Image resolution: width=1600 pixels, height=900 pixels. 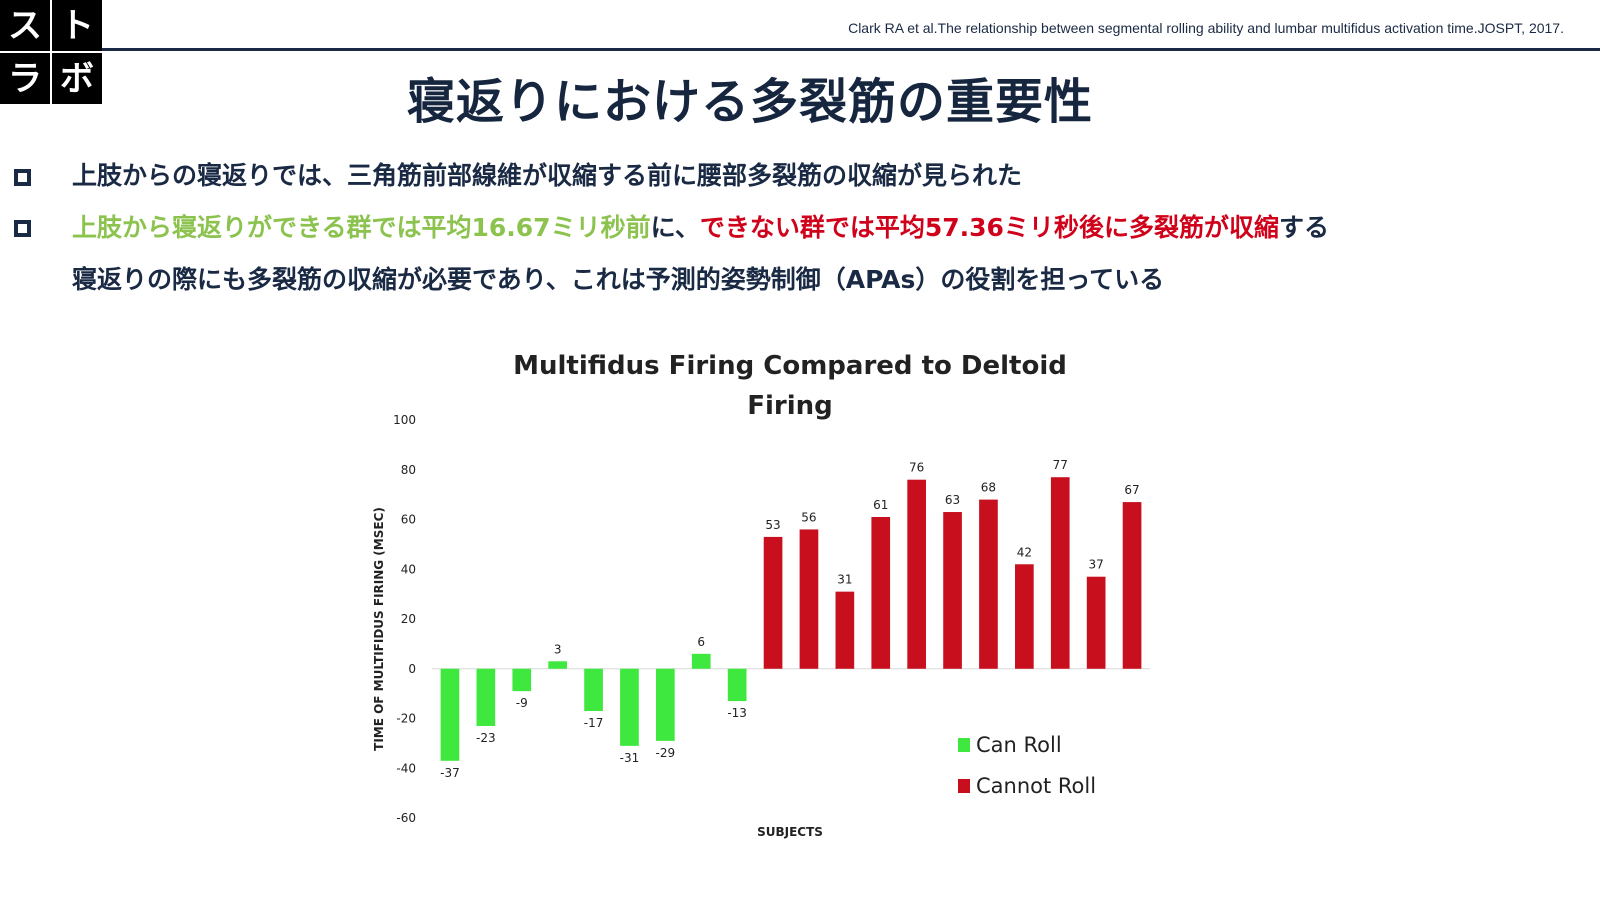 What do you see at coordinates (408, 569) in the screenshot?
I see `y-tick-label: 40` at bounding box center [408, 569].